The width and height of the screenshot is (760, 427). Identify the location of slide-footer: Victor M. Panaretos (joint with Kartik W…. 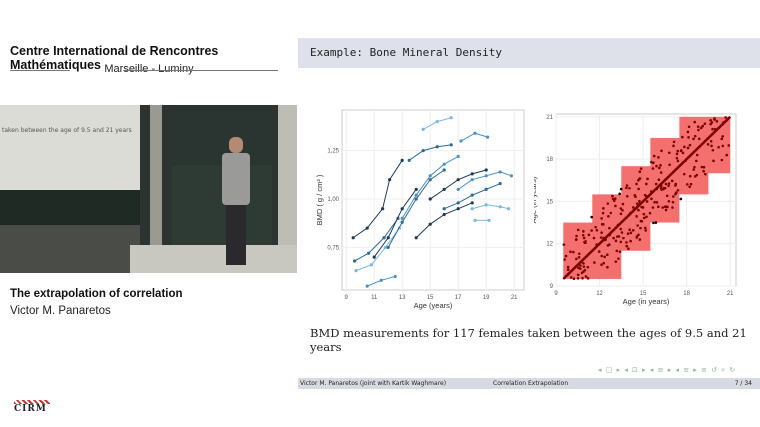
(529, 383).